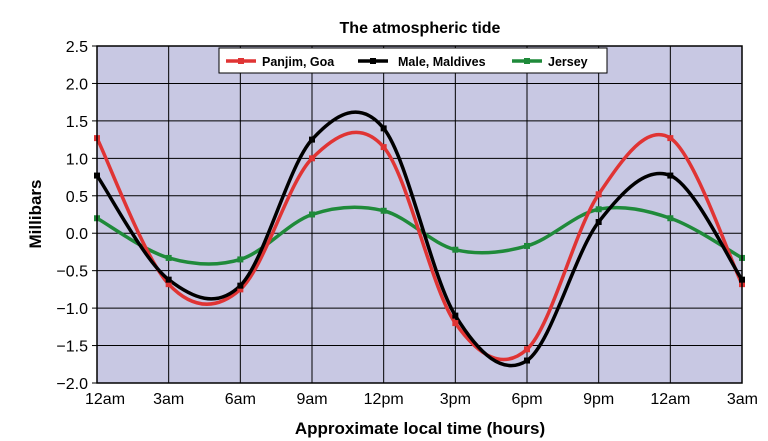 The image size is (768, 441). Describe the element at coordinates (77, 122) in the screenshot. I see `y-tick-label: 1.5` at that location.